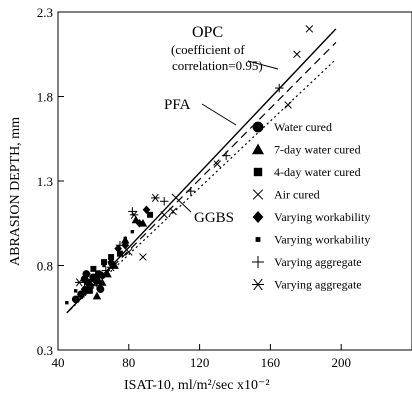  I want to click on y-axis-label: ABRASION DEPTH, mm, so click(15, 191).